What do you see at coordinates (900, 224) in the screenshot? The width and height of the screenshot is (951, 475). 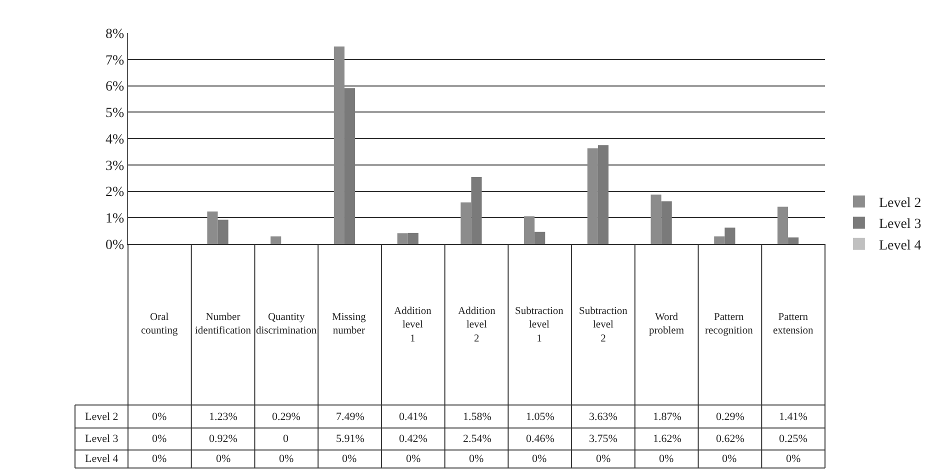 I see `legend-label: Level 3` at bounding box center [900, 224].